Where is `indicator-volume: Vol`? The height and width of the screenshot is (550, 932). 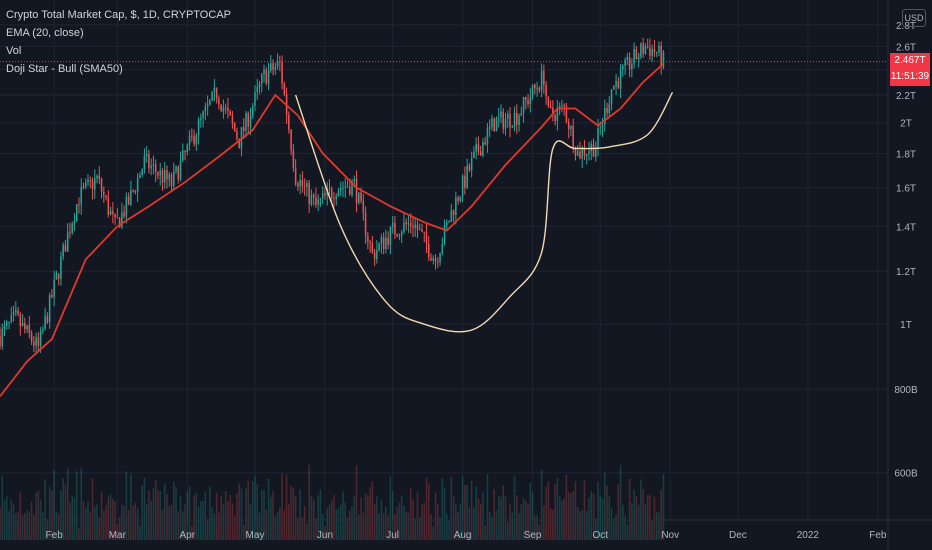
indicator-volume: Vol is located at coordinates (14, 51).